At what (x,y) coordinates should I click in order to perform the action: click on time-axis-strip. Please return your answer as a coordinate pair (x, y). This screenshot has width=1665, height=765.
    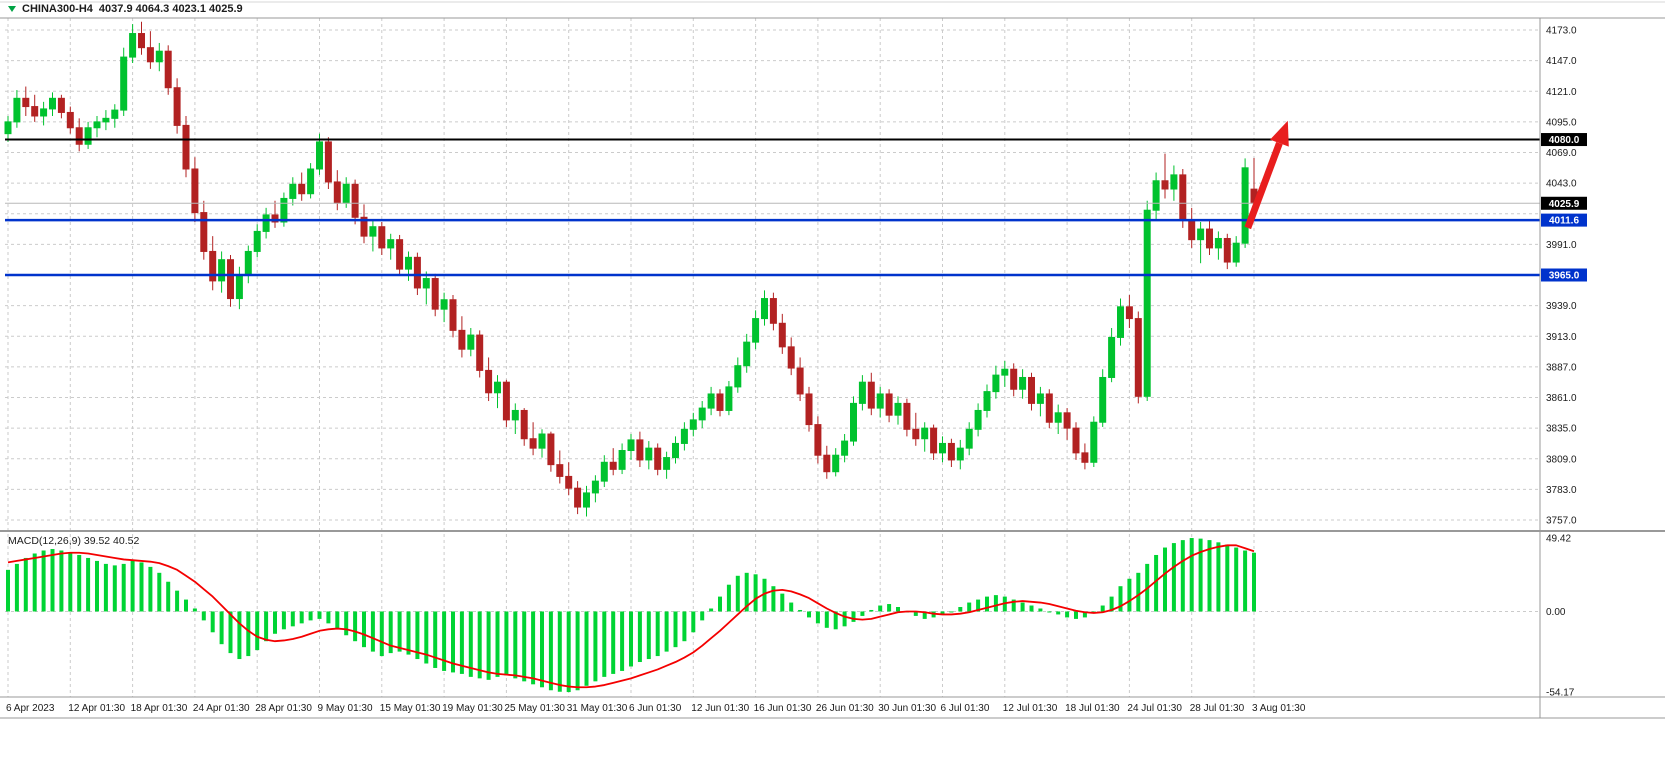
    Looking at the image, I should click on (770, 707).